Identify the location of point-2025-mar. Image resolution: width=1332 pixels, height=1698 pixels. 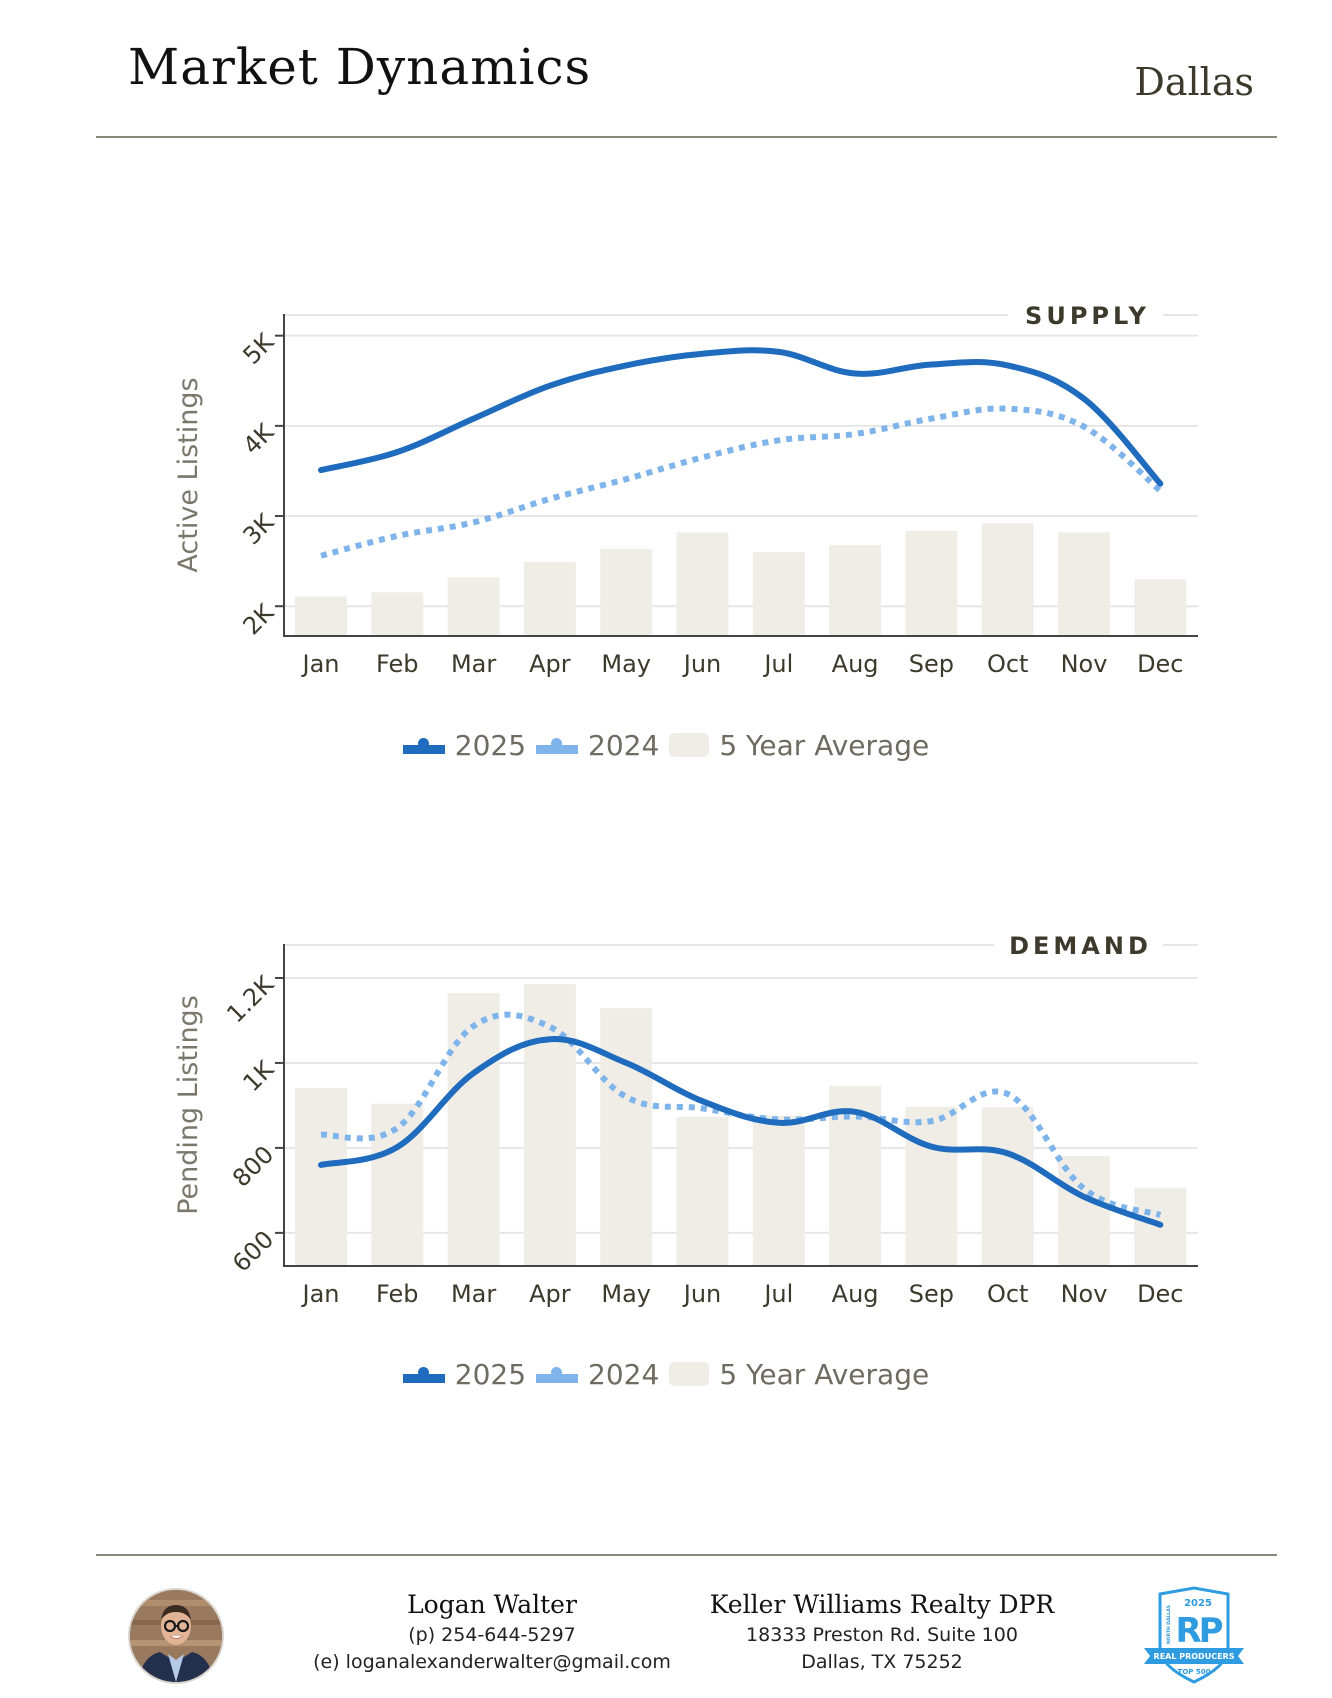
(474, 1073).